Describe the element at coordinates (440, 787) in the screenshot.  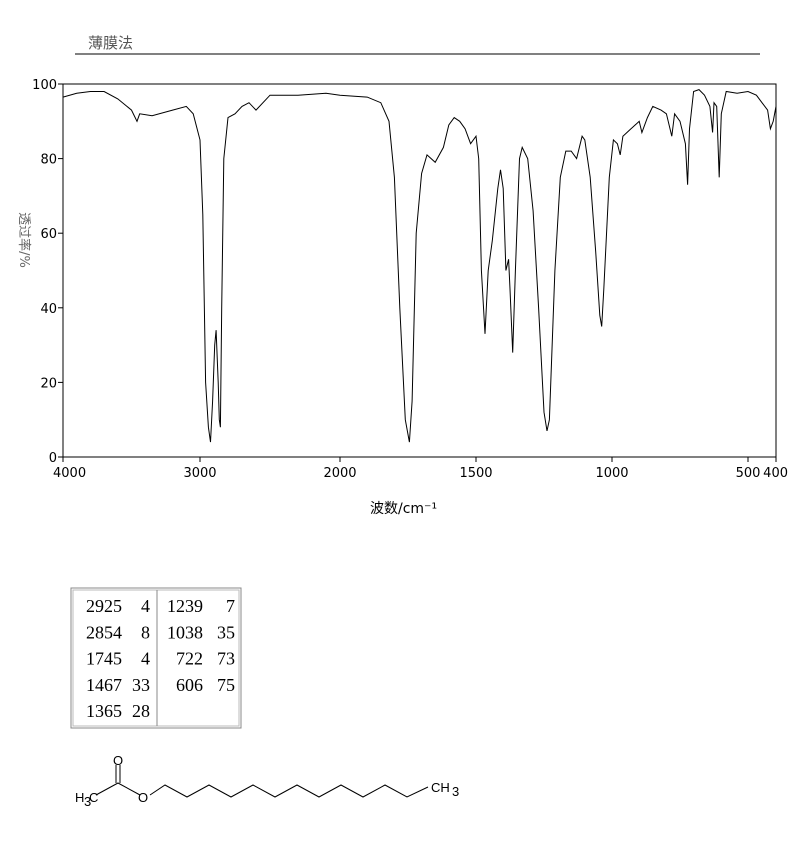
I see `atom-label: CH` at that location.